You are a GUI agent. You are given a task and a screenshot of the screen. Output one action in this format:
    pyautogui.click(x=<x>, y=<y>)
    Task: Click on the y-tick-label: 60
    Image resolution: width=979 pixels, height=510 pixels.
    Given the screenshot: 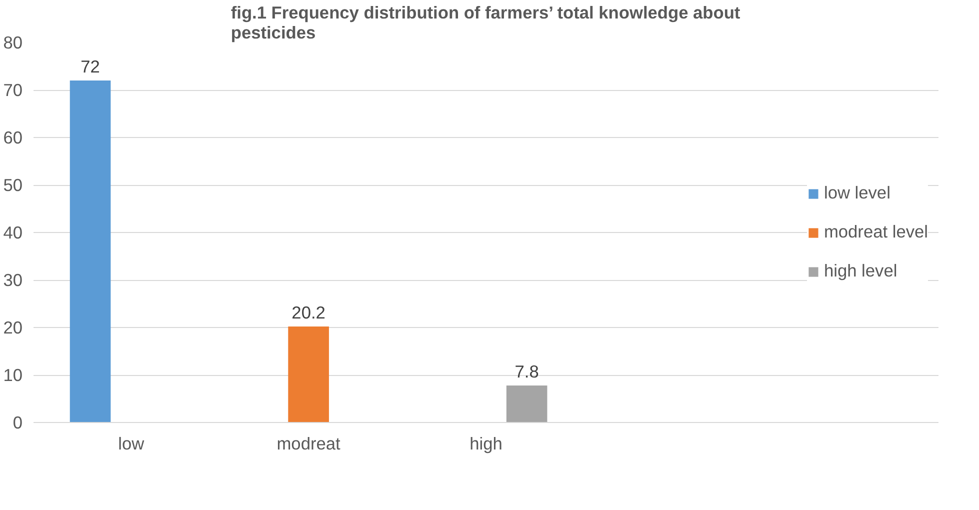 What is the action you would take?
    pyautogui.click(x=13, y=138)
    